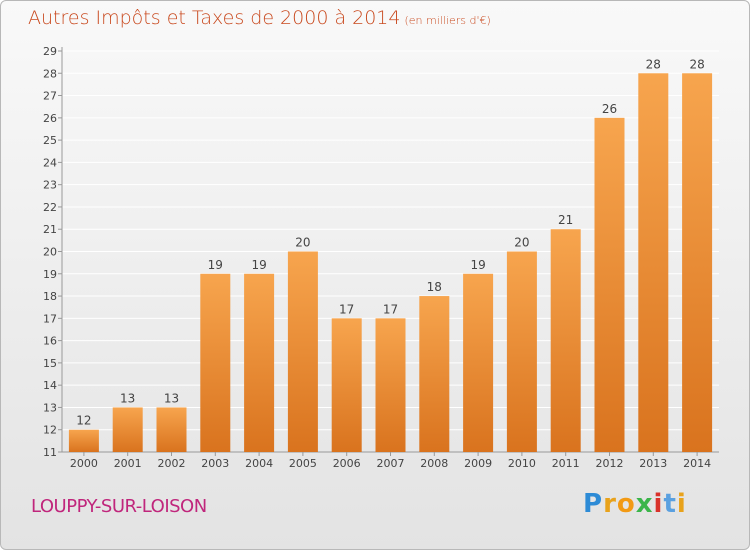  I want to click on y-tick-label: 11, so click(50, 452).